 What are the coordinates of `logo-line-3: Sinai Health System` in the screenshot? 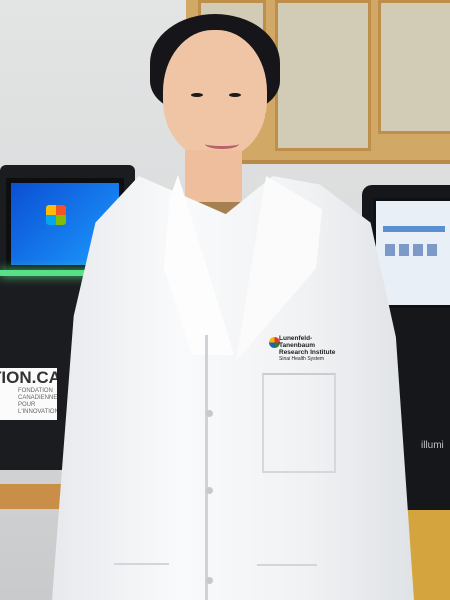 It's located at (302, 359).